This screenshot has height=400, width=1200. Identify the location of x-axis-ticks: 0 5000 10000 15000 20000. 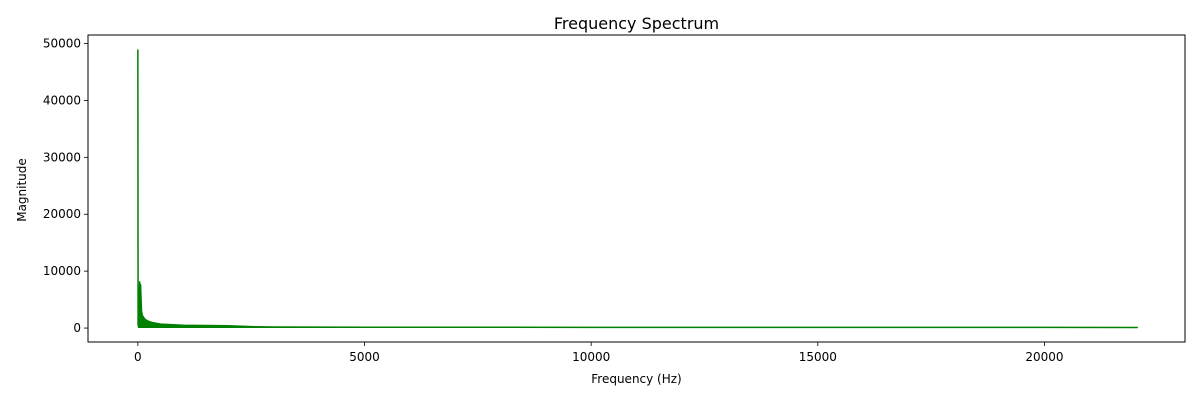
(599, 353).